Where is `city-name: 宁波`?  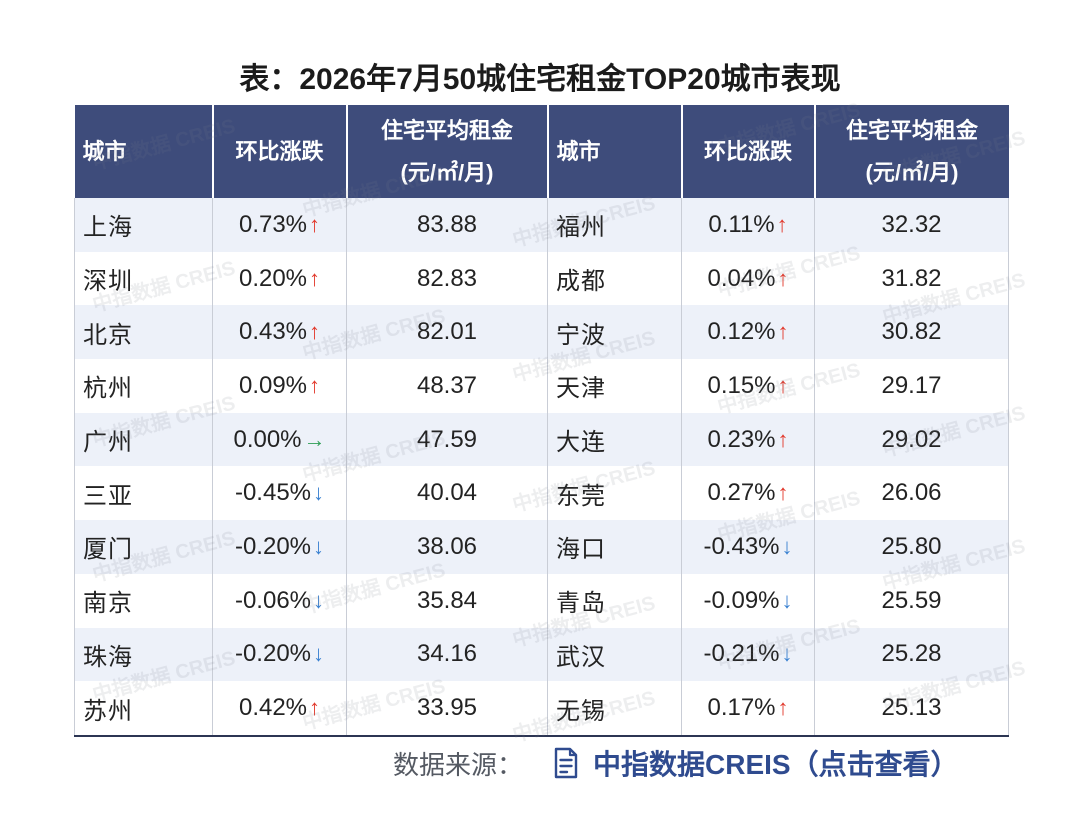 city-name: 宁波 is located at coordinates (581, 335).